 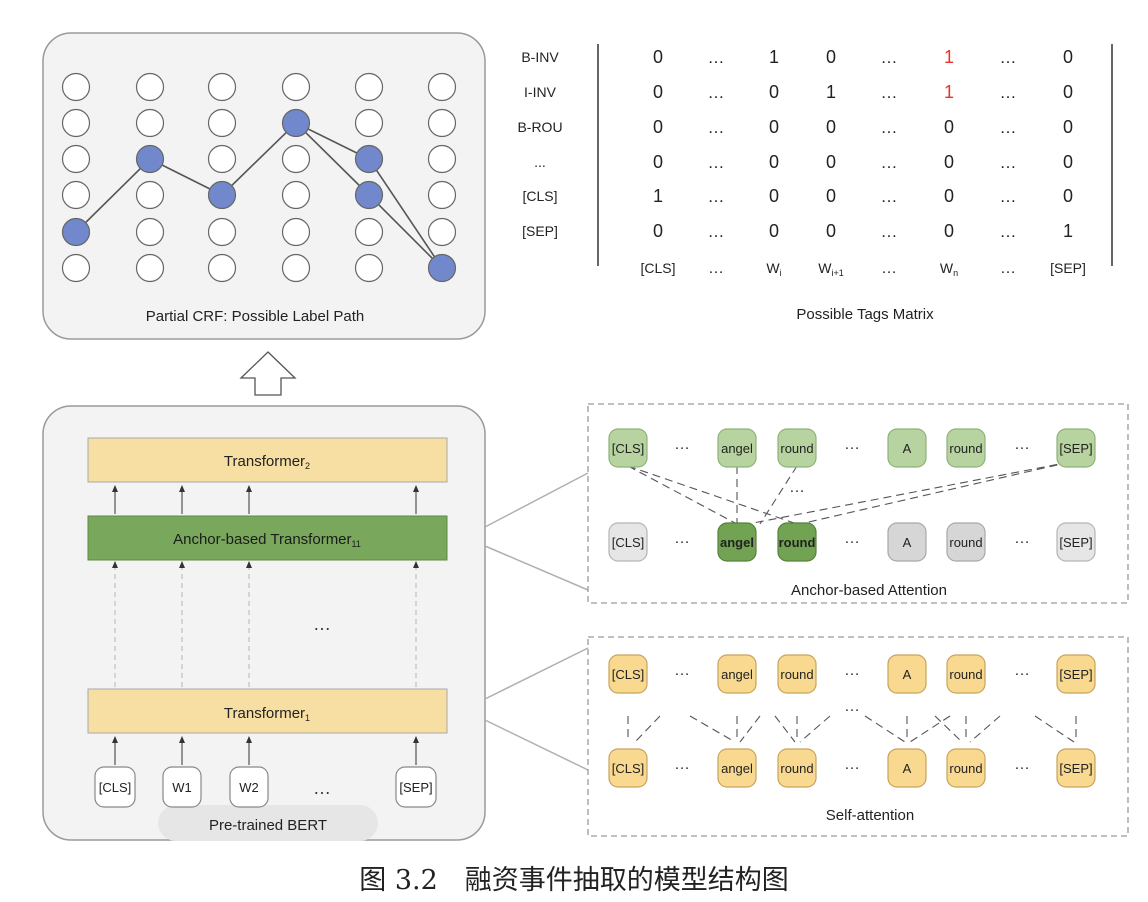 I want to click on attention-token: A, so click(x=907, y=768).